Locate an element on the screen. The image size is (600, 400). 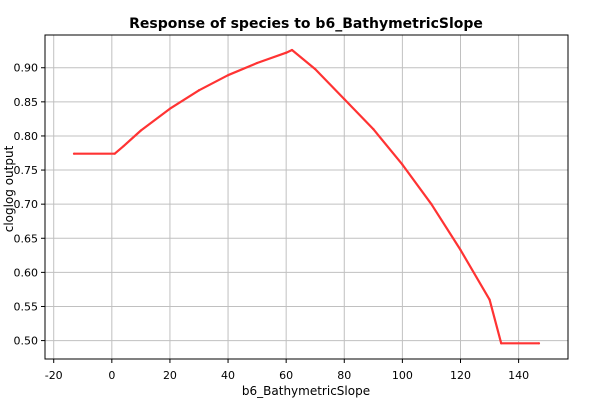
y-tick-label: 0.50 is located at coordinates (26, 341).